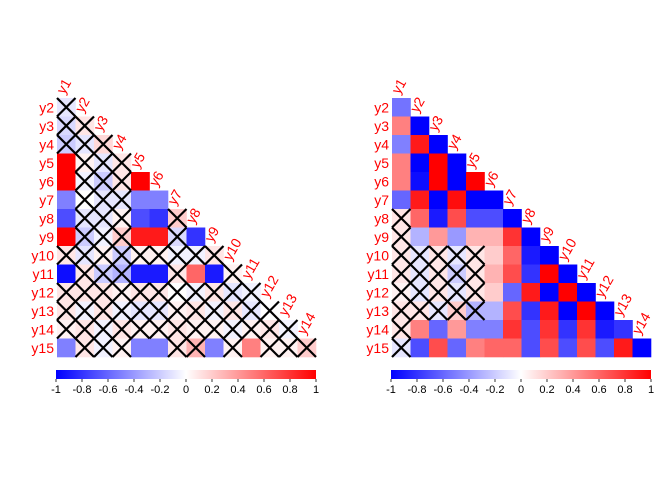 The image size is (672, 480). I want to click on row-label: y8, so click(46, 218).